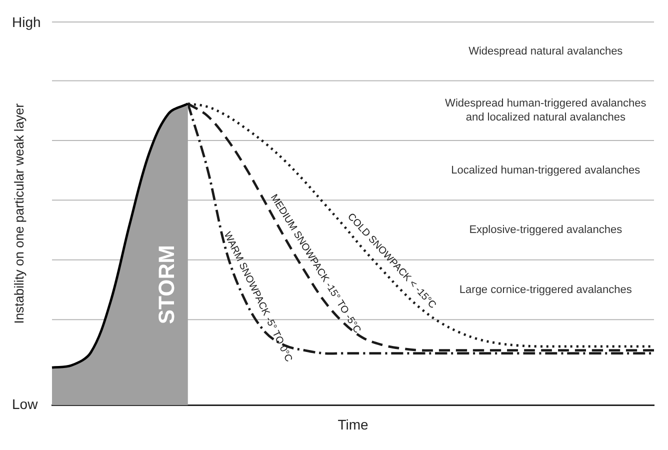 The image size is (668, 450). Describe the element at coordinates (25, 404) in the screenshot. I see `text: Low` at that location.